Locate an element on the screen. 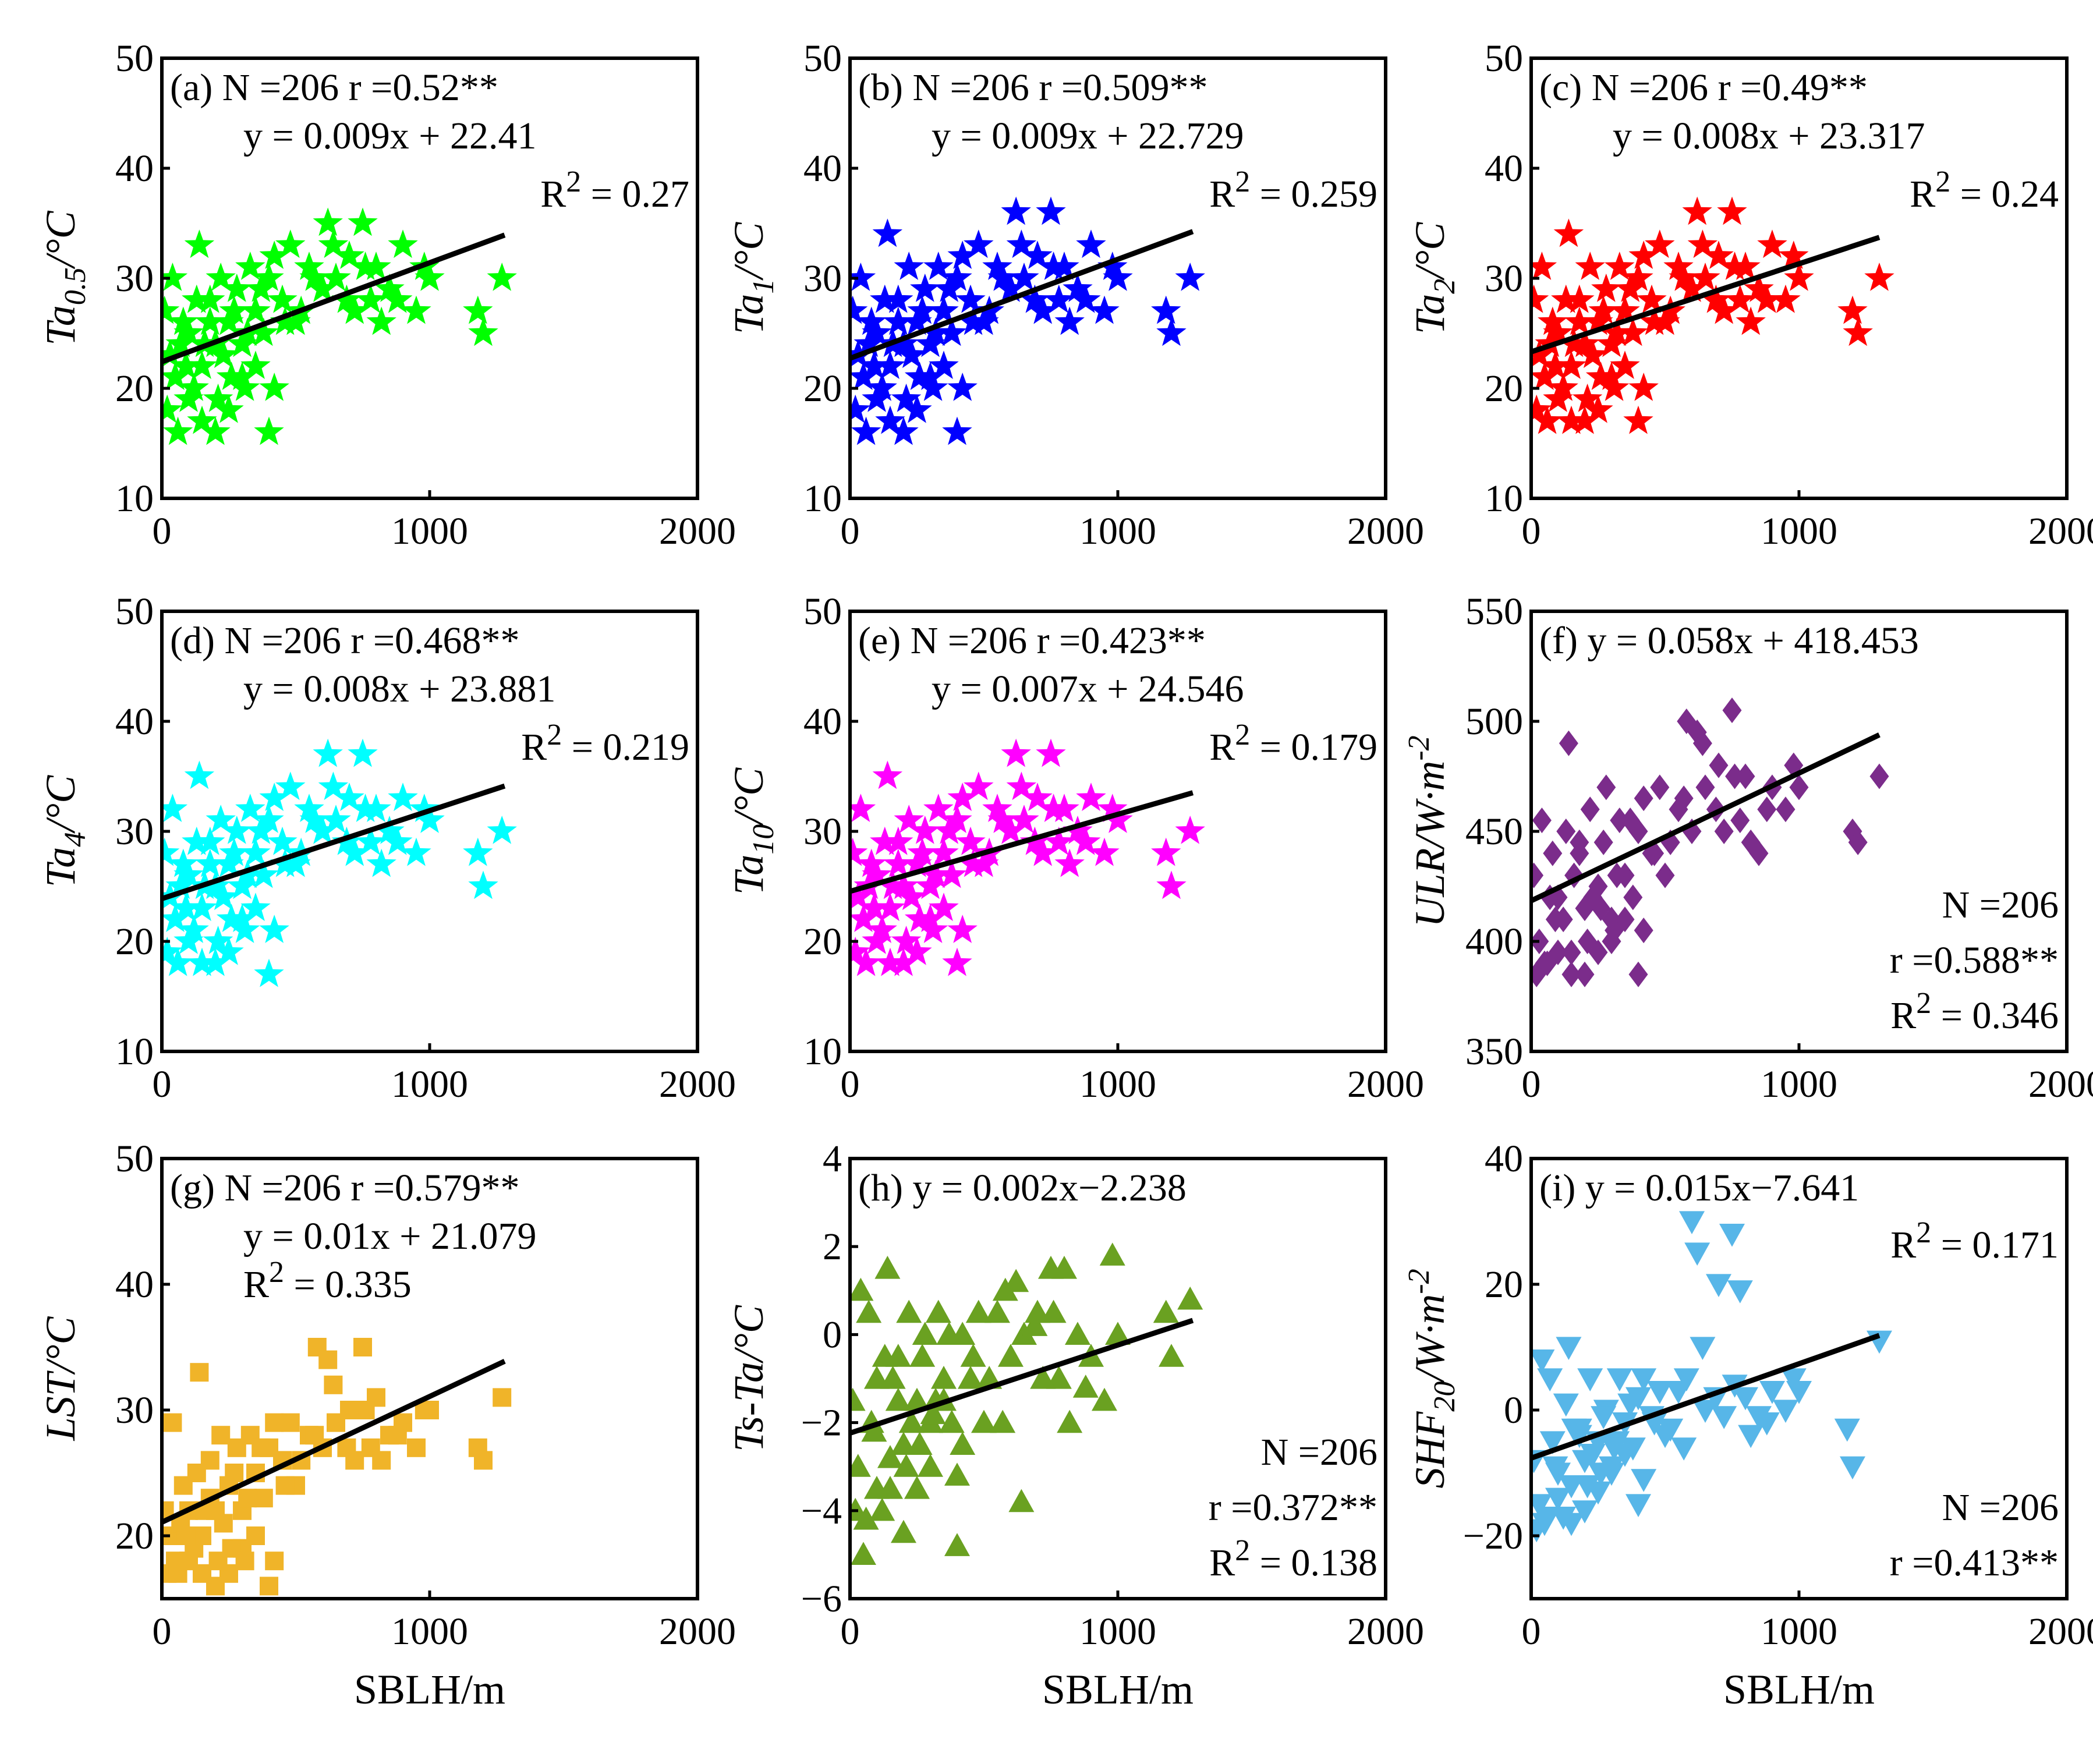 Image resolution: width=2093 pixels, height=1764 pixels. annotation-g-0: (g) N =206 r =0.579** is located at coordinates (345, 1188).